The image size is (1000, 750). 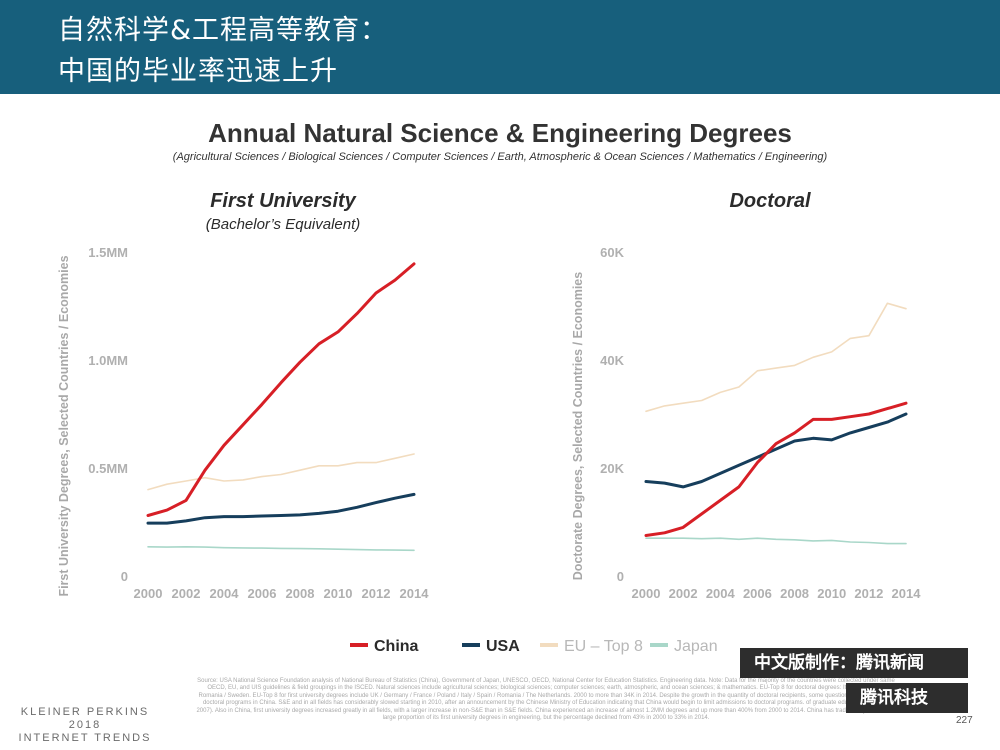 I want to click on left-x-tick-label: 2010, so click(x=338, y=593).